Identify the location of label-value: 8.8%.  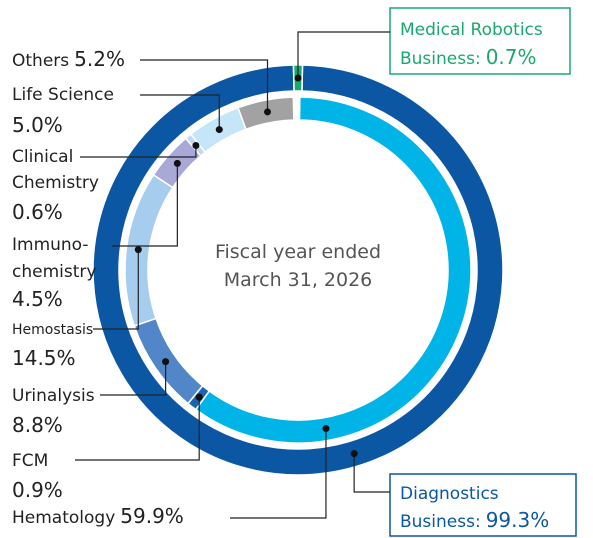
(37, 425).